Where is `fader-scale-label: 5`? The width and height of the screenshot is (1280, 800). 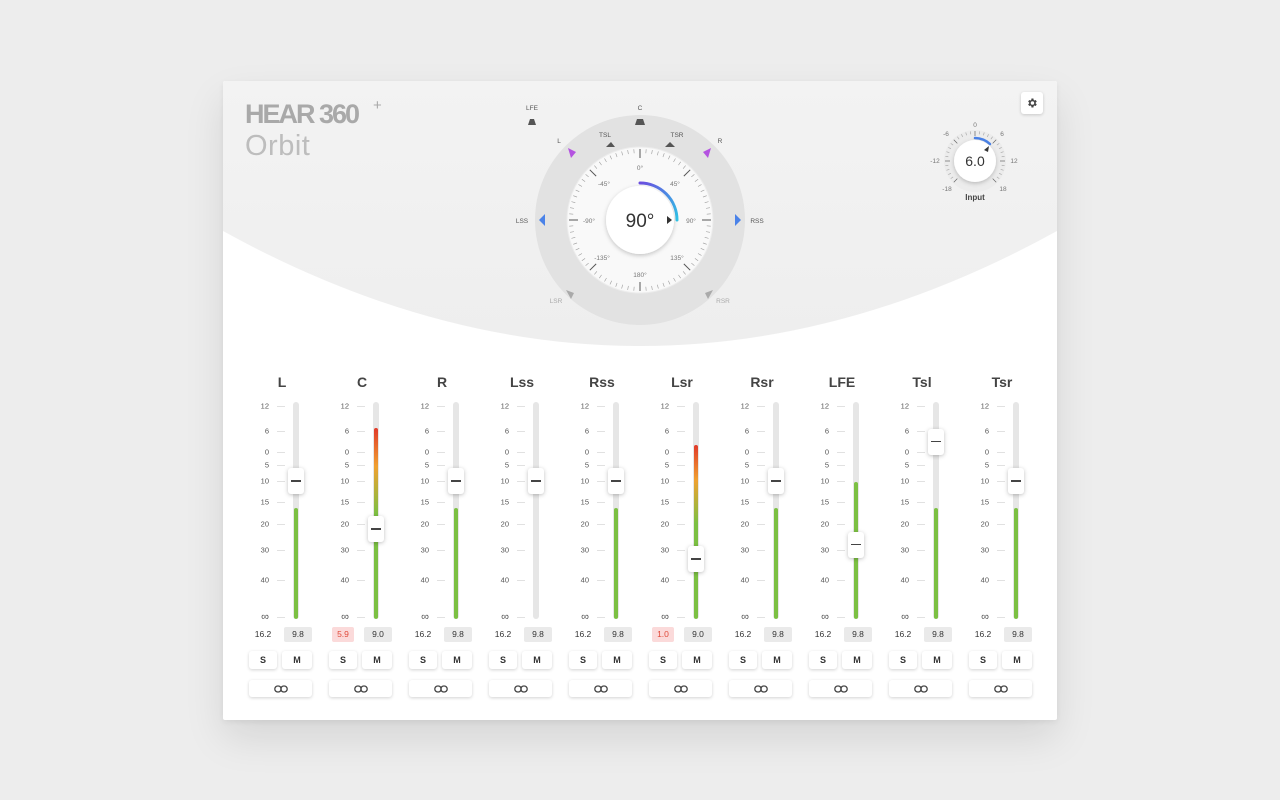 fader-scale-label: 5 is located at coordinates (586, 465).